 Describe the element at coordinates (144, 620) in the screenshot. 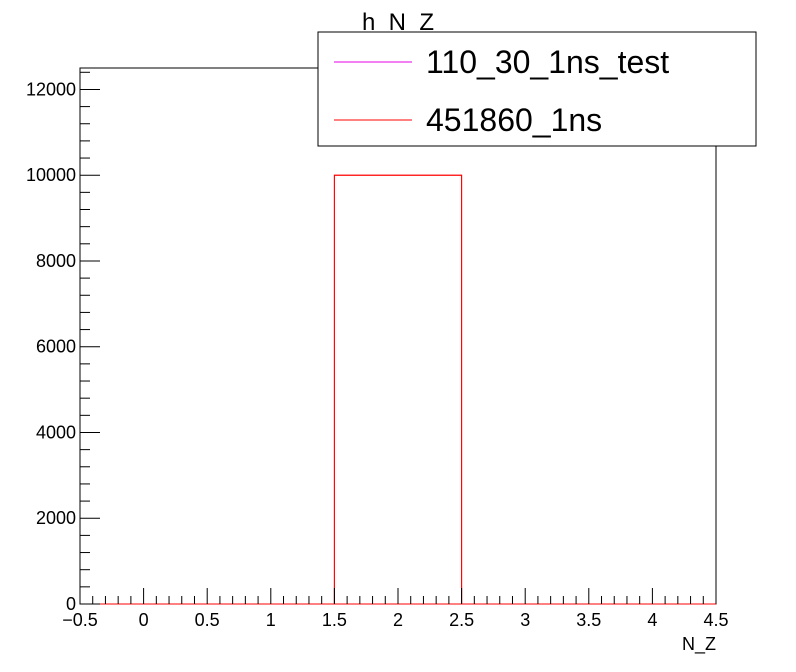

I see `x-tick-label: 0` at that location.